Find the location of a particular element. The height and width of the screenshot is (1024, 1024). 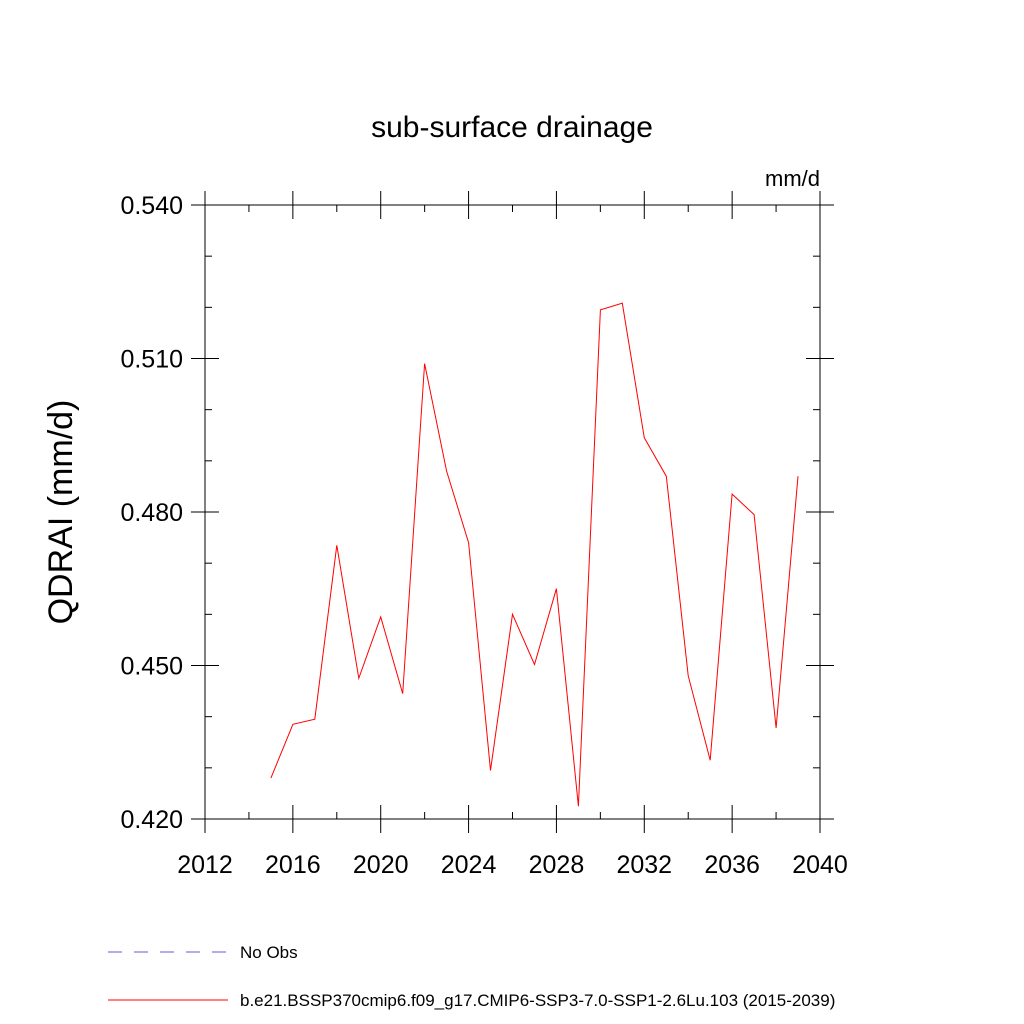

x-tick-label: 2032 is located at coordinates (644, 865).